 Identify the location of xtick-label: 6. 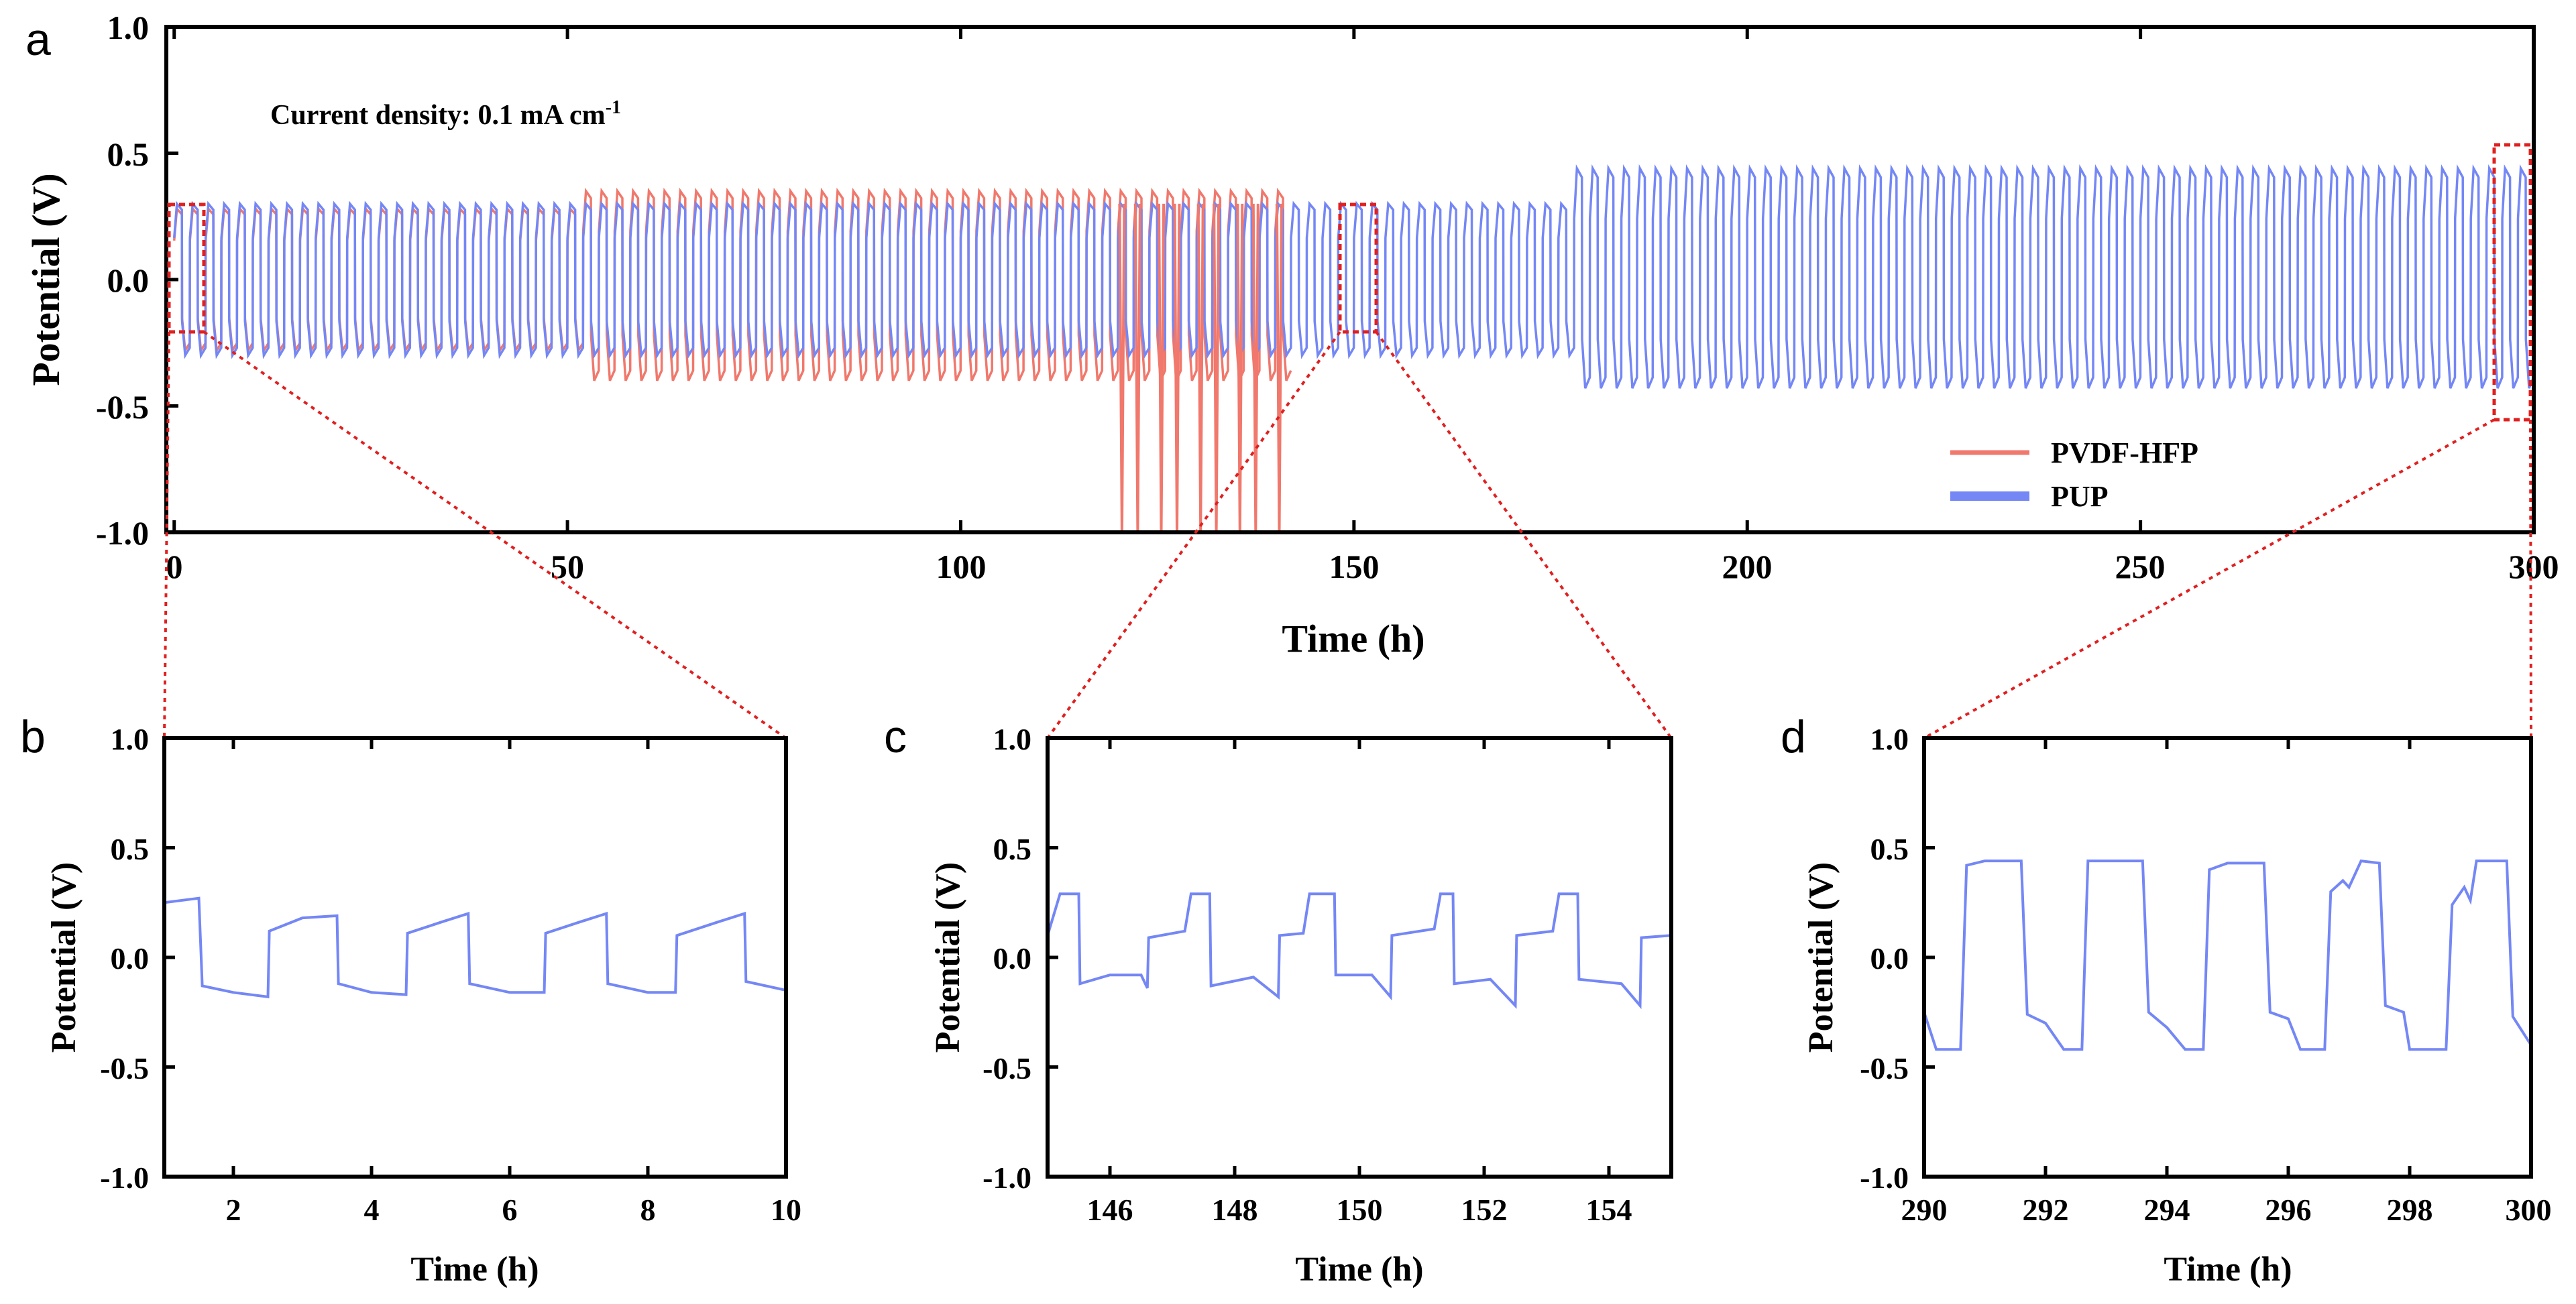
(510, 1210).